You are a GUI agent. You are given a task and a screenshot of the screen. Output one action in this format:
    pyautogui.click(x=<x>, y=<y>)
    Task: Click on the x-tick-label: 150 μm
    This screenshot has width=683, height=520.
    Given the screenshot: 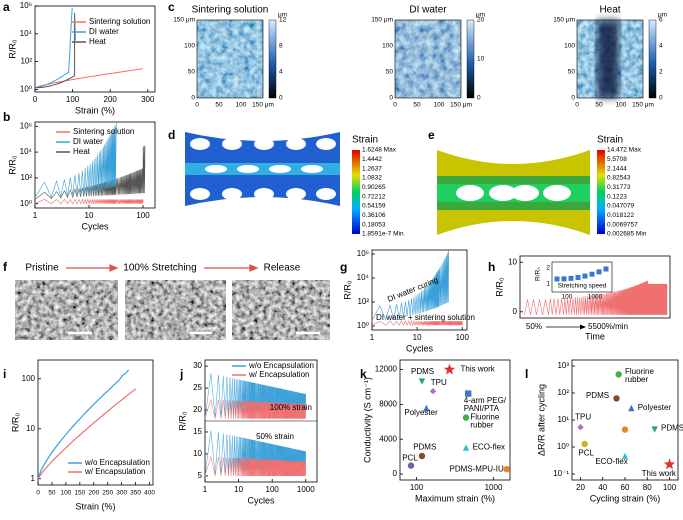 What is the action you would take?
    pyautogui.click(x=461, y=105)
    